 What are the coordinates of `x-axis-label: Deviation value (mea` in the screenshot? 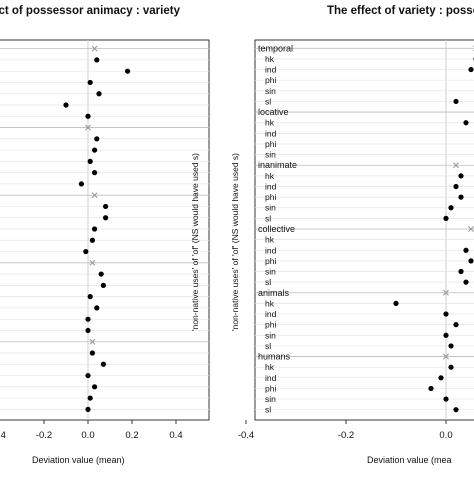 It's located at (409, 460).